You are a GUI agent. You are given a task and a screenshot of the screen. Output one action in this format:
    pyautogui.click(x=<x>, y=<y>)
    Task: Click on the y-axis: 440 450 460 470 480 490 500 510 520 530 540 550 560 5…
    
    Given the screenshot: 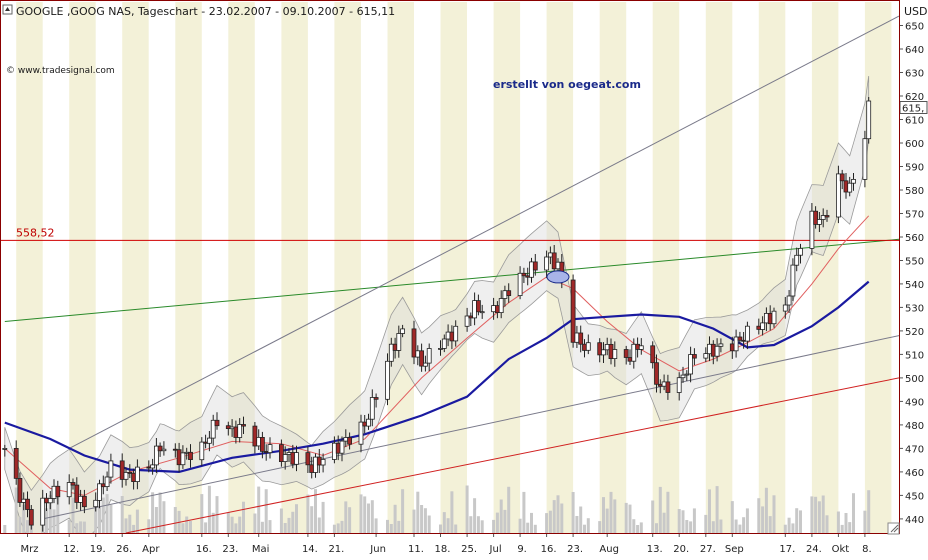 What is the action you would take?
    pyautogui.click(x=913, y=274)
    